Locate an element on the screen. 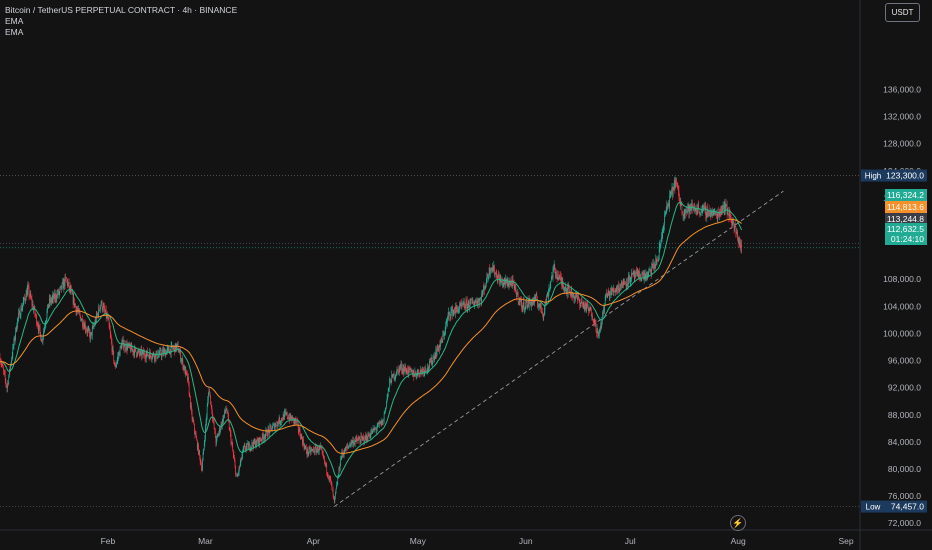  ema-indicator-2: EMA is located at coordinates (14, 32).